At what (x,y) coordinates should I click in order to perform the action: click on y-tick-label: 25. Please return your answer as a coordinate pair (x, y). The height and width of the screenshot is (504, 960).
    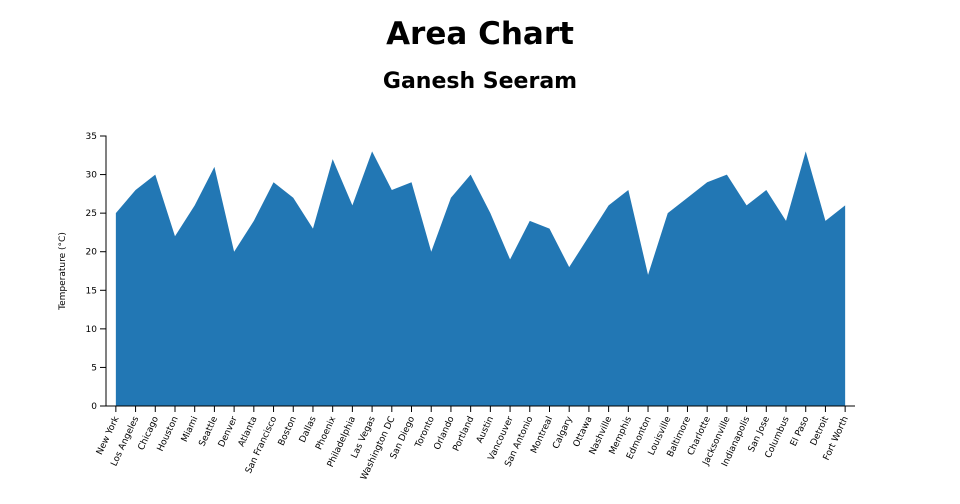
    Looking at the image, I should click on (91, 214).